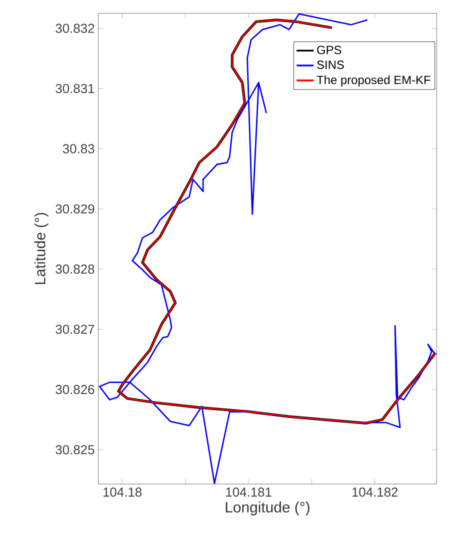  Describe the element at coordinates (75, 449) in the screenshot. I see `y-tick-label: 30.825` at that location.